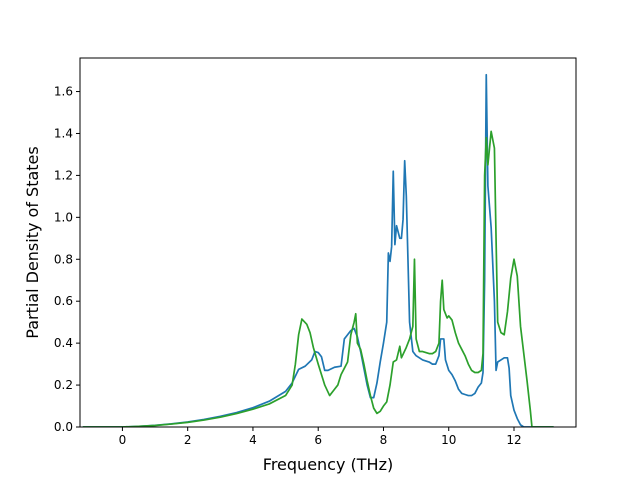 This screenshot has height=480, width=640. I want to click on y-tick-label: 1.0, so click(63, 217).